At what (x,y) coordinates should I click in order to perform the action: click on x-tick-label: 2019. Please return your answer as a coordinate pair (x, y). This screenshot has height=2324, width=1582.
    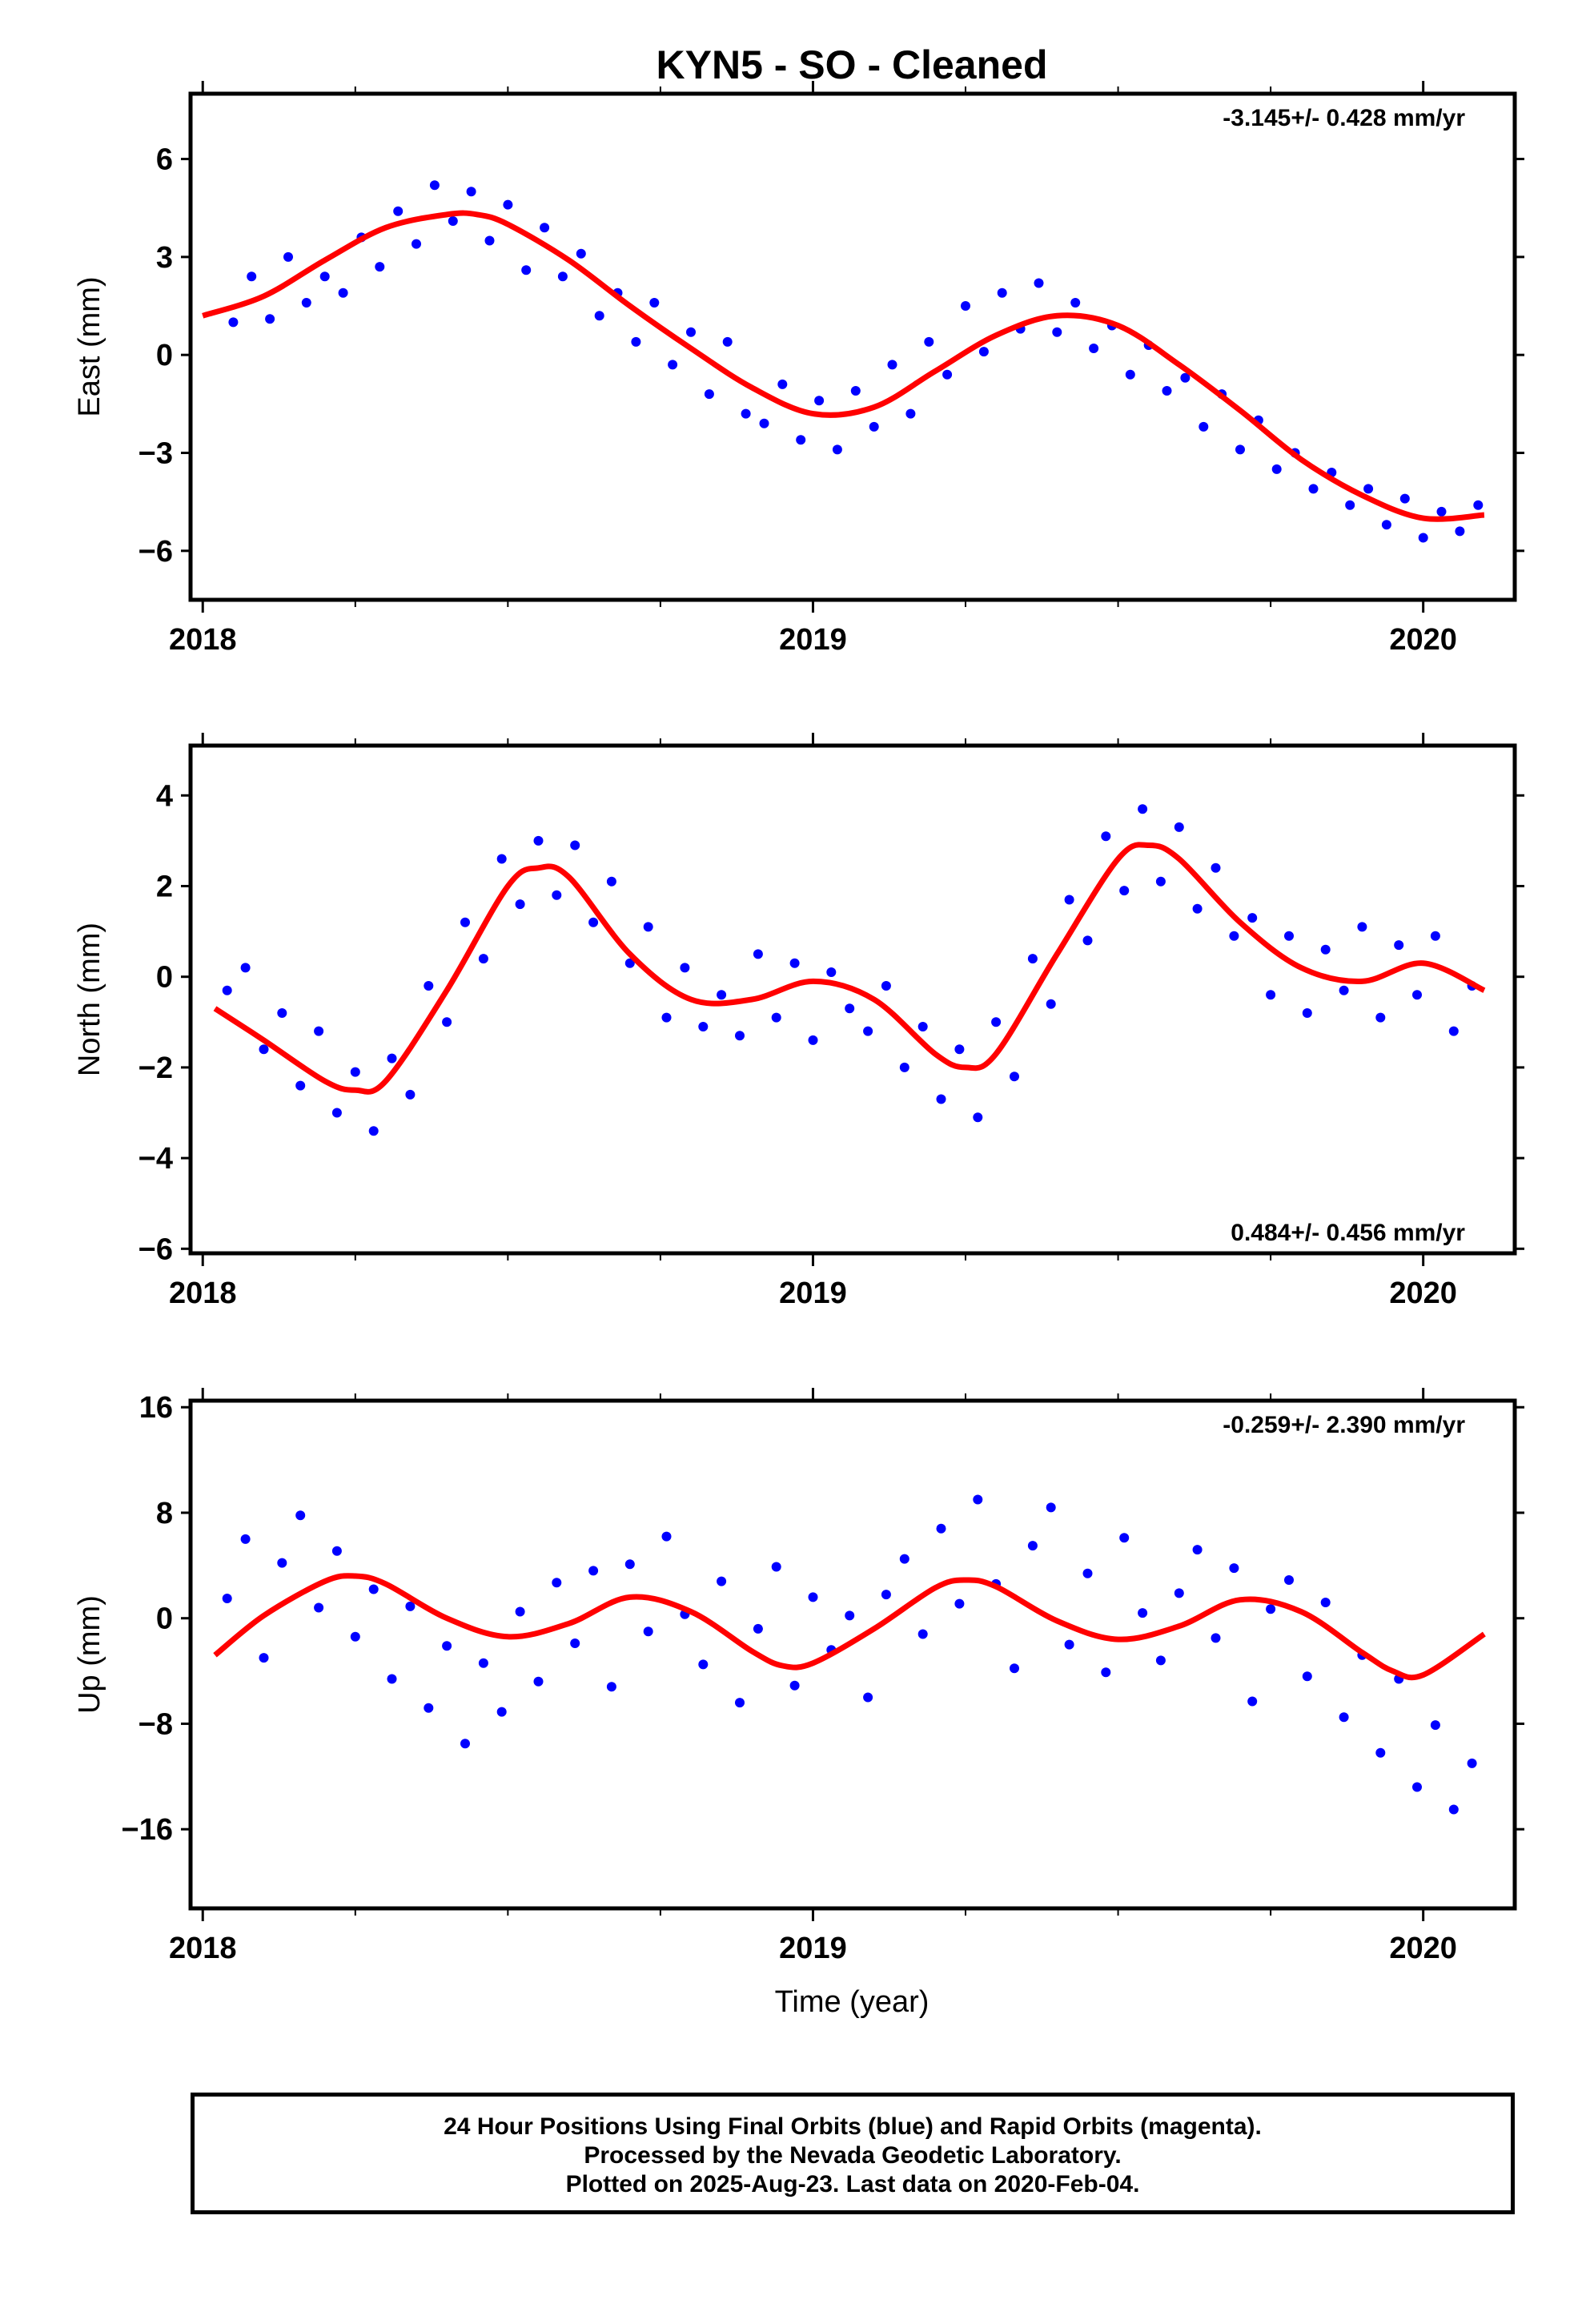
    Looking at the image, I should click on (813, 640).